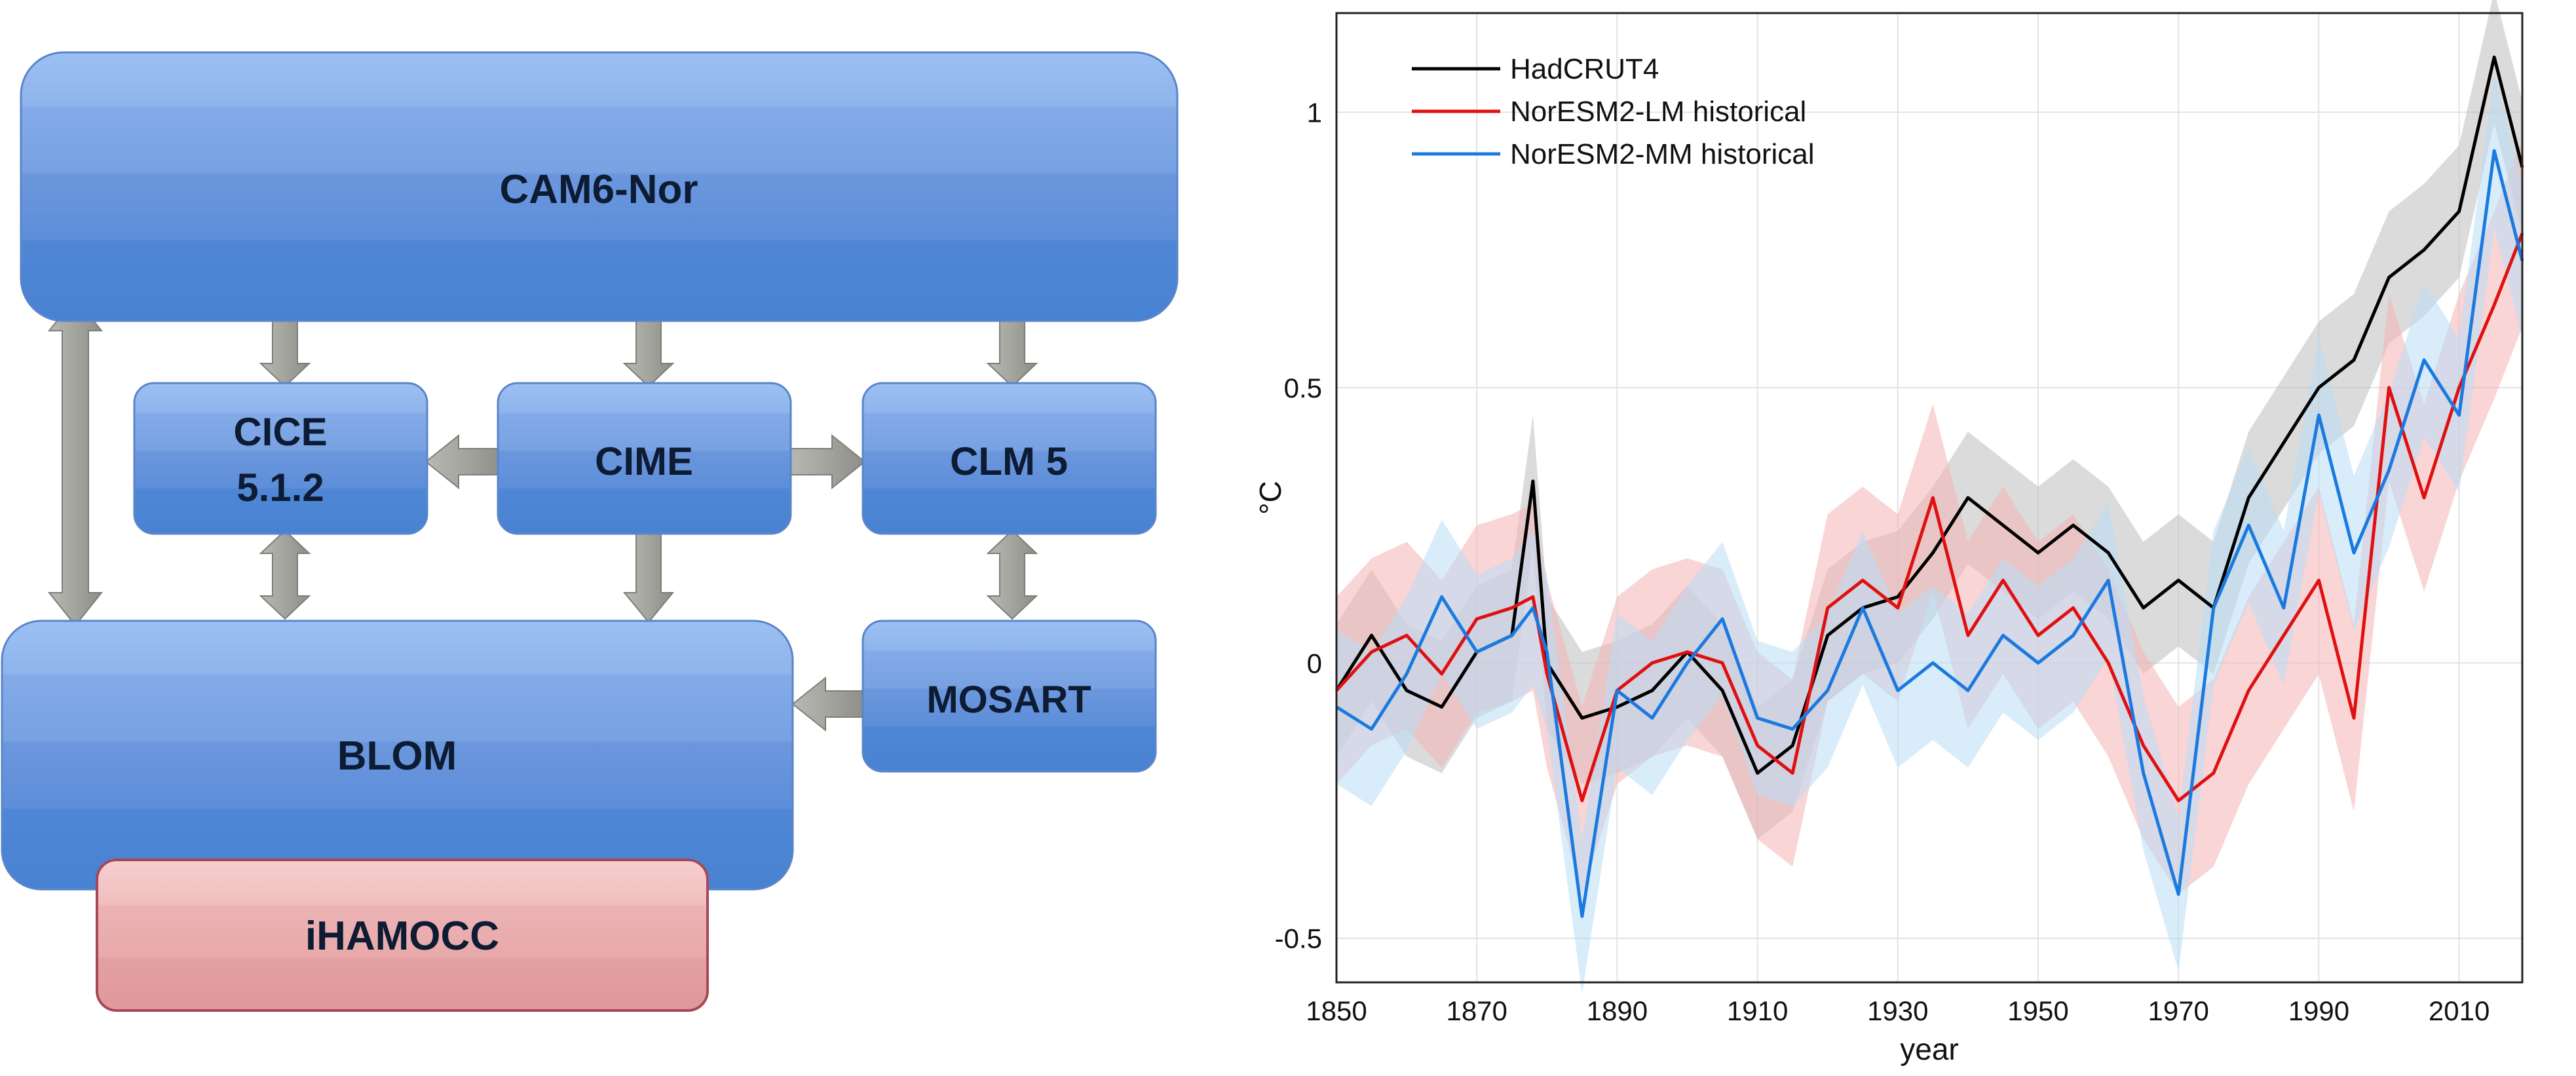 The image size is (2576, 1076). What do you see at coordinates (1336, 1011) in the screenshot?
I see `x-tick-label: 1850` at bounding box center [1336, 1011].